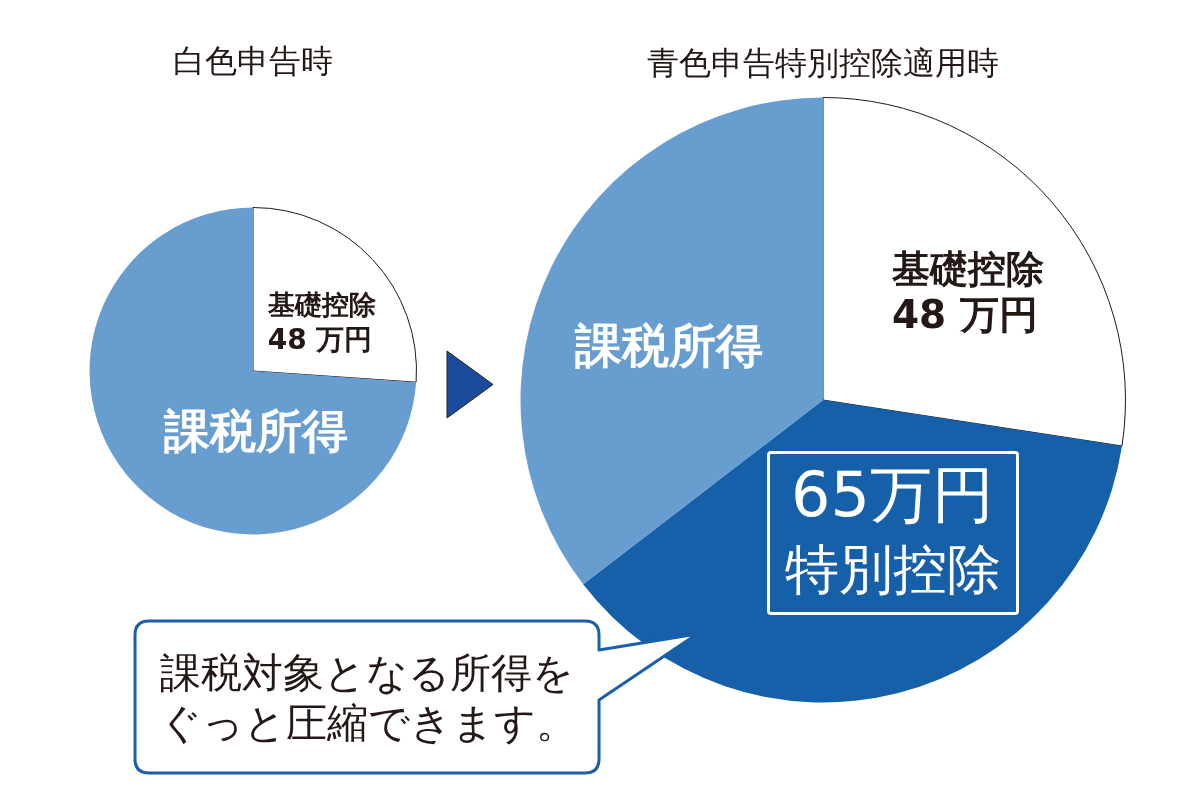 This screenshot has height=800, width=1200. I want to click on slice-label: 特別控除, so click(892, 569).